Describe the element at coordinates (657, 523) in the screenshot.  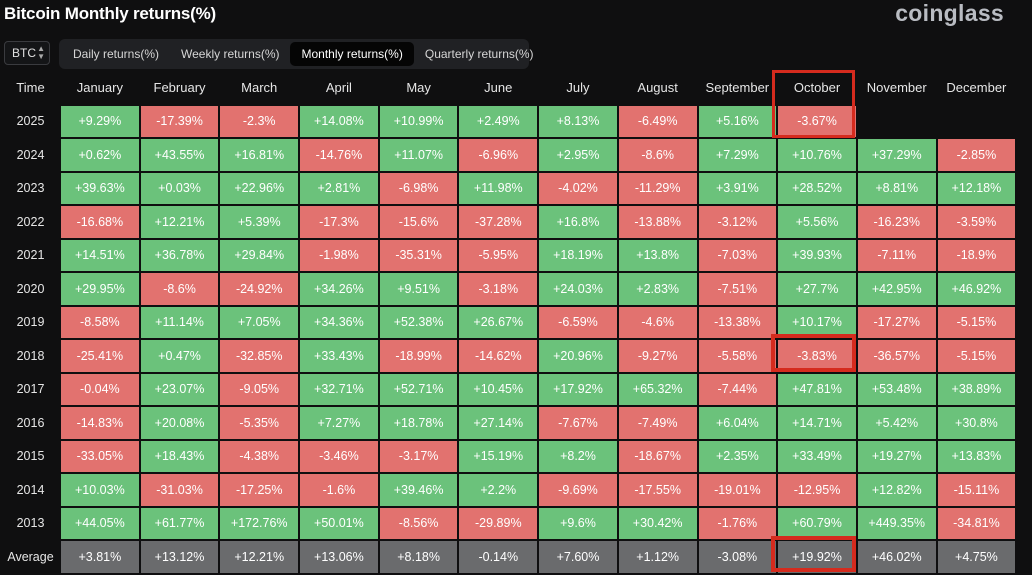
I see `return-cell: +30.42%` at that location.